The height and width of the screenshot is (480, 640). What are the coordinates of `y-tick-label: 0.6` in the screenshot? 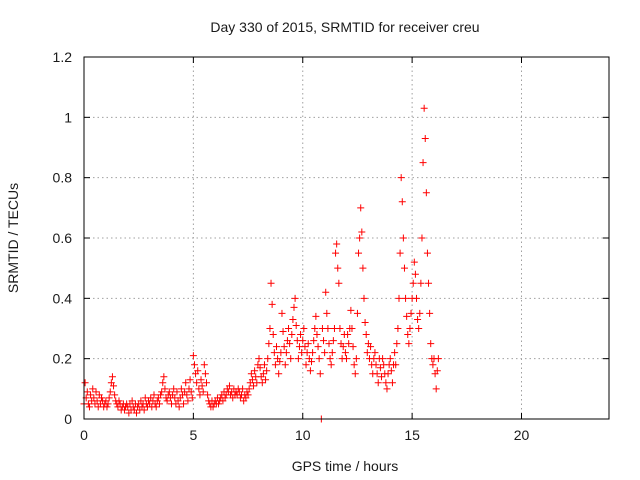 It's located at (63, 238).